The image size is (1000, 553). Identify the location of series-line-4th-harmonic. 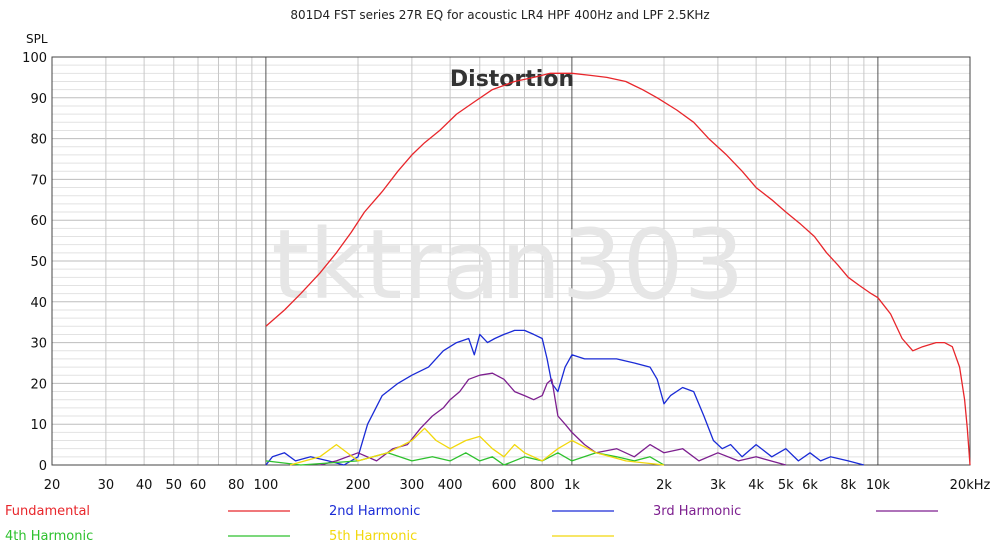
(465, 459).